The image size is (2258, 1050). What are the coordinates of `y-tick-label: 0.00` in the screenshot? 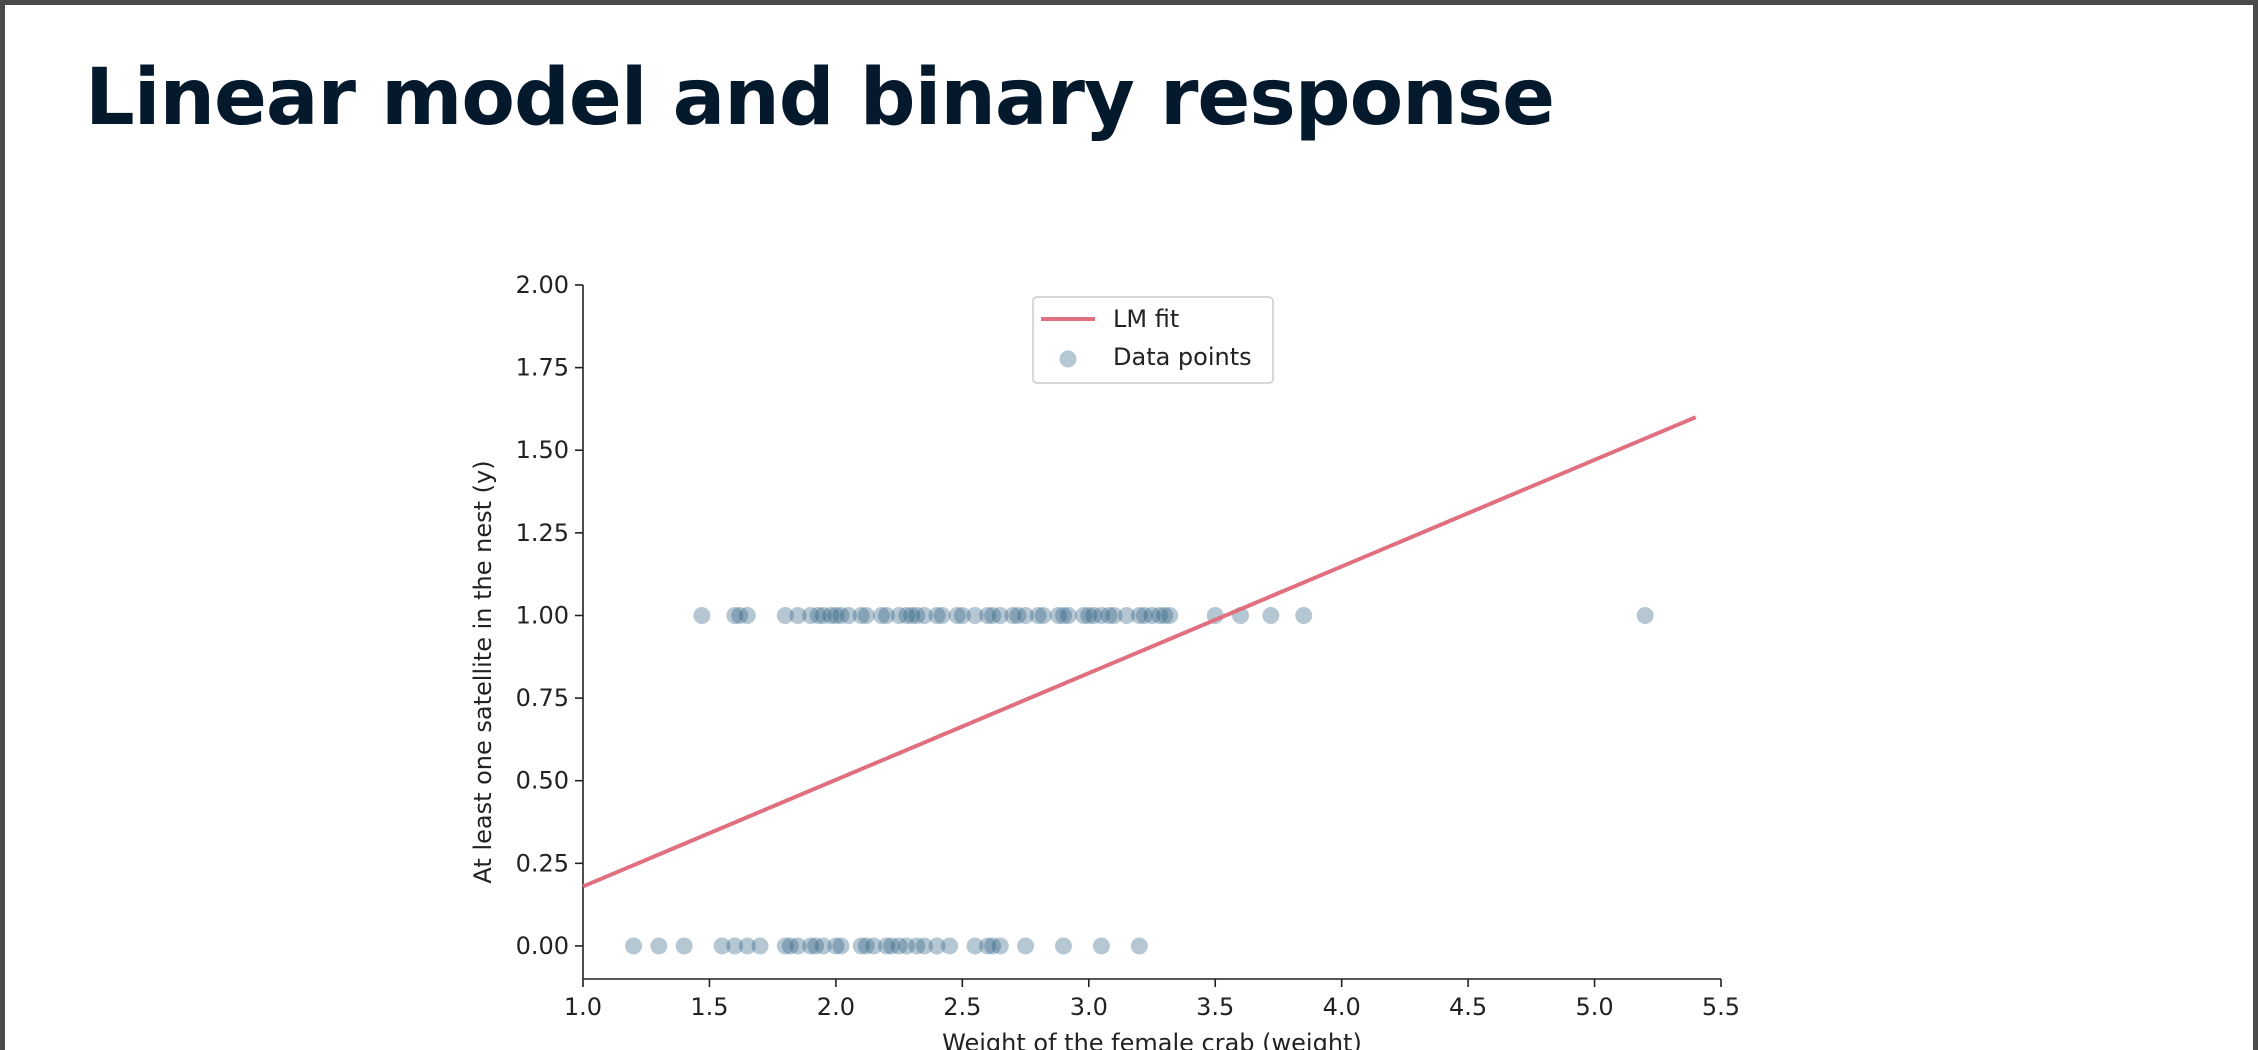 It's located at (542, 946).